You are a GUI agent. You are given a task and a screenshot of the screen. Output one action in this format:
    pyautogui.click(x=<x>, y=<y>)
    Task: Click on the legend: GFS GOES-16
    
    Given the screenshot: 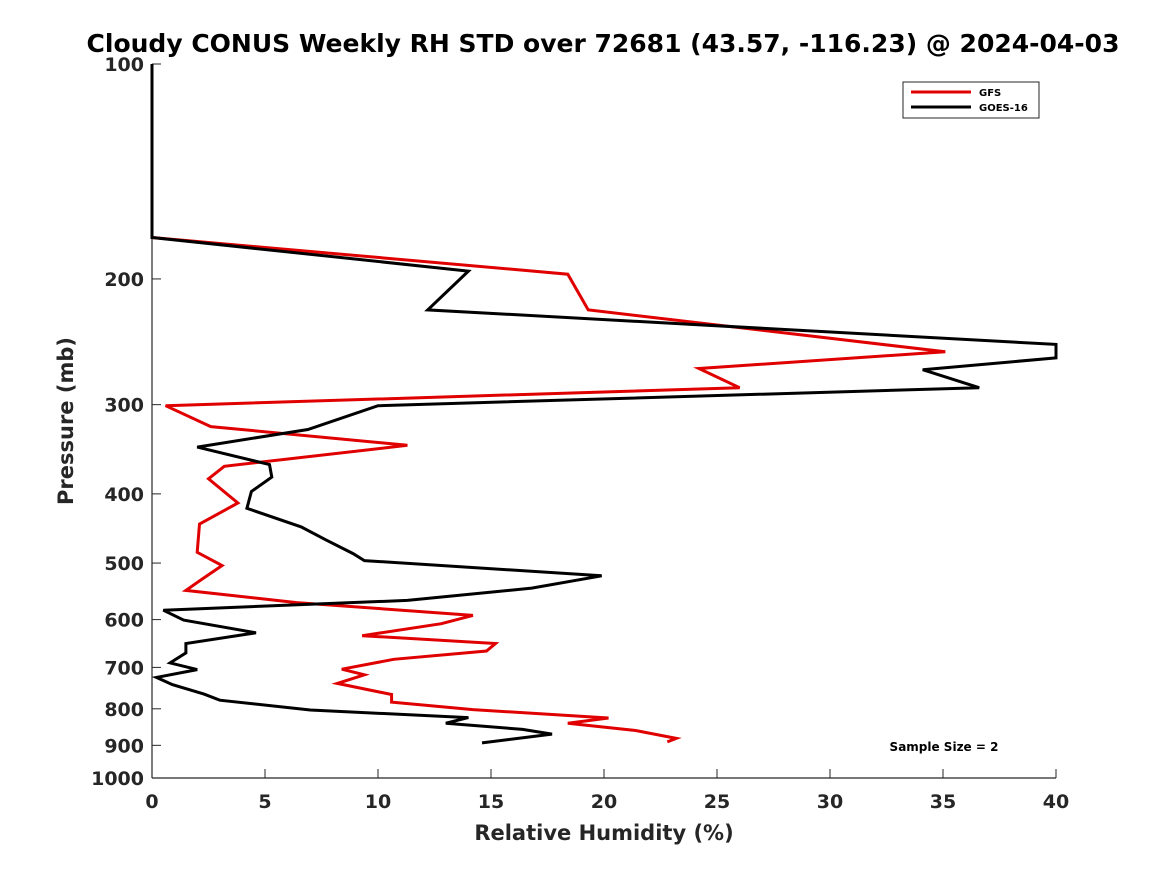 What is the action you would take?
    pyautogui.click(x=971, y=100)
    